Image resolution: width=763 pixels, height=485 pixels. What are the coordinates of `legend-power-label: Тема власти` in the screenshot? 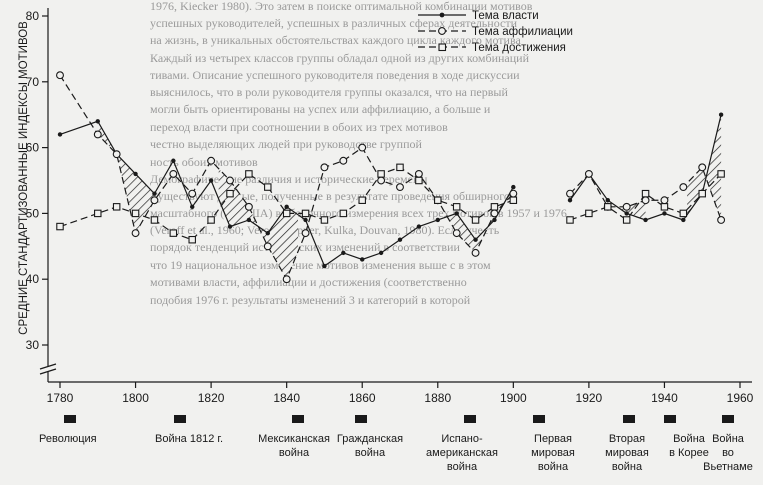 It's located at (505, 16).